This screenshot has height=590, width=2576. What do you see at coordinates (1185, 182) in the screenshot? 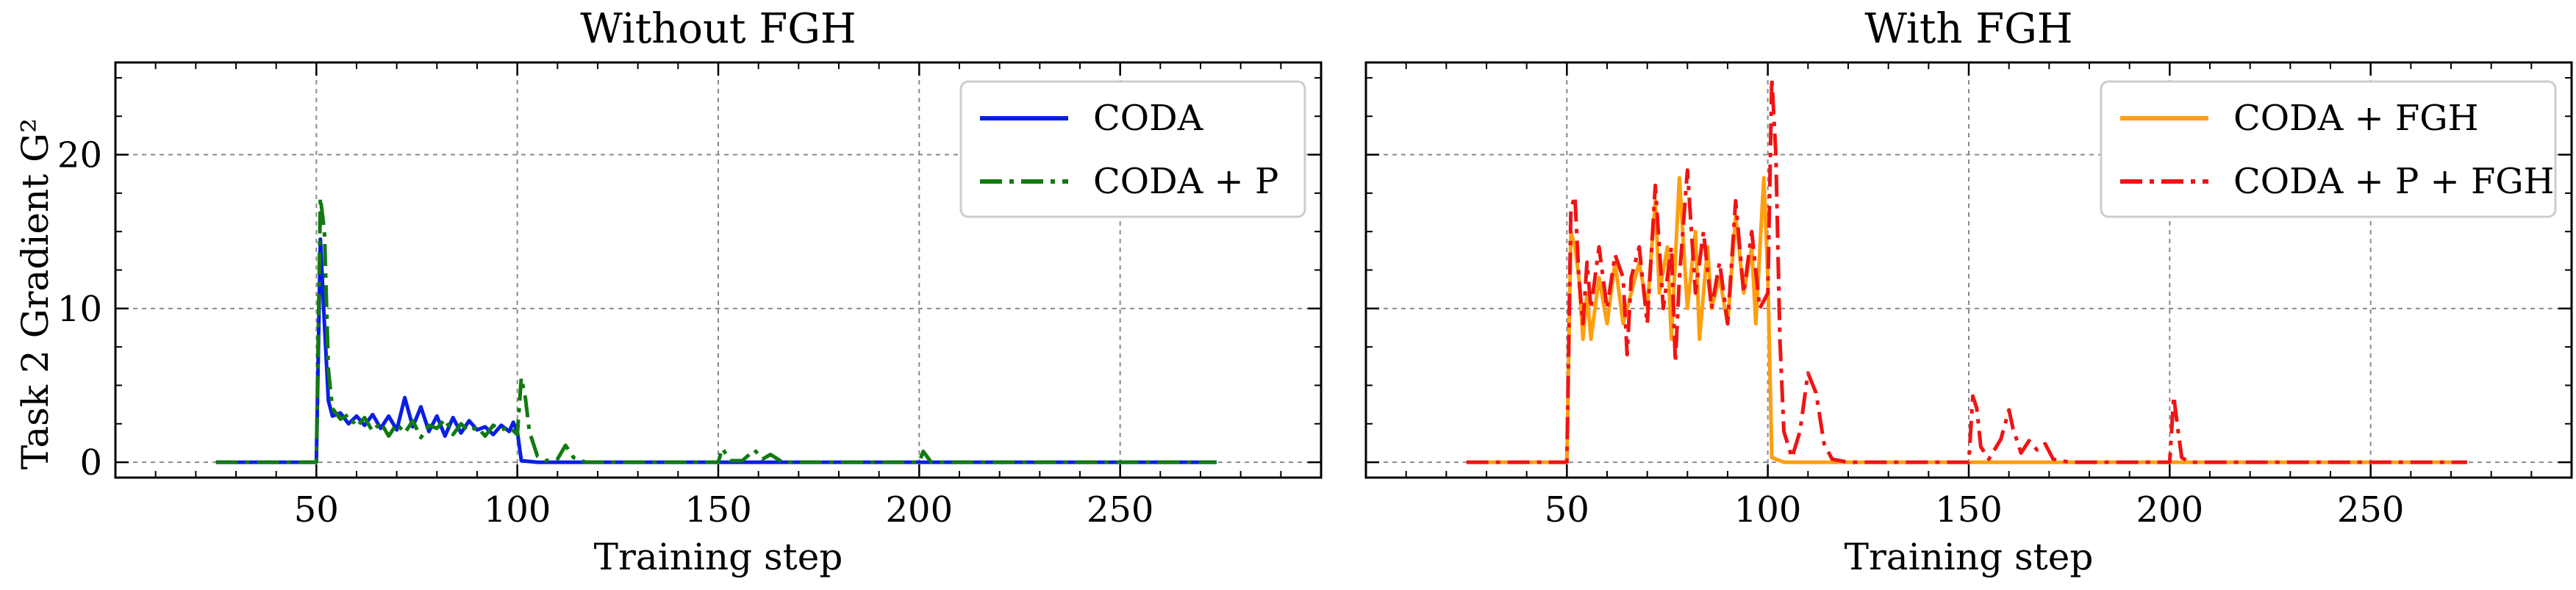
I see `legend-label: CODA + P` at bounding box center [1185, 182].